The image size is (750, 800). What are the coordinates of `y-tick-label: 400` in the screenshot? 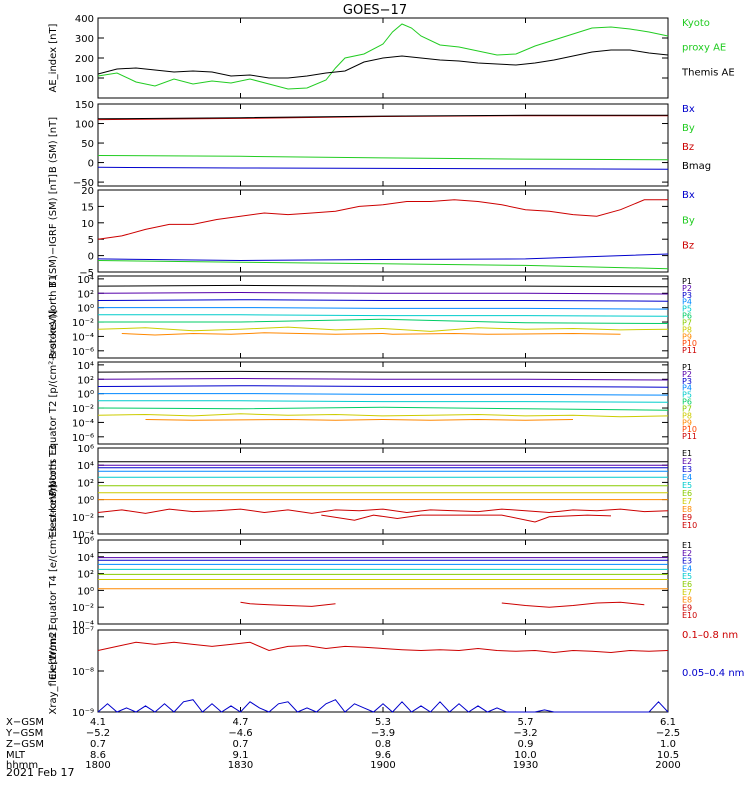 It's located at (84, 19).